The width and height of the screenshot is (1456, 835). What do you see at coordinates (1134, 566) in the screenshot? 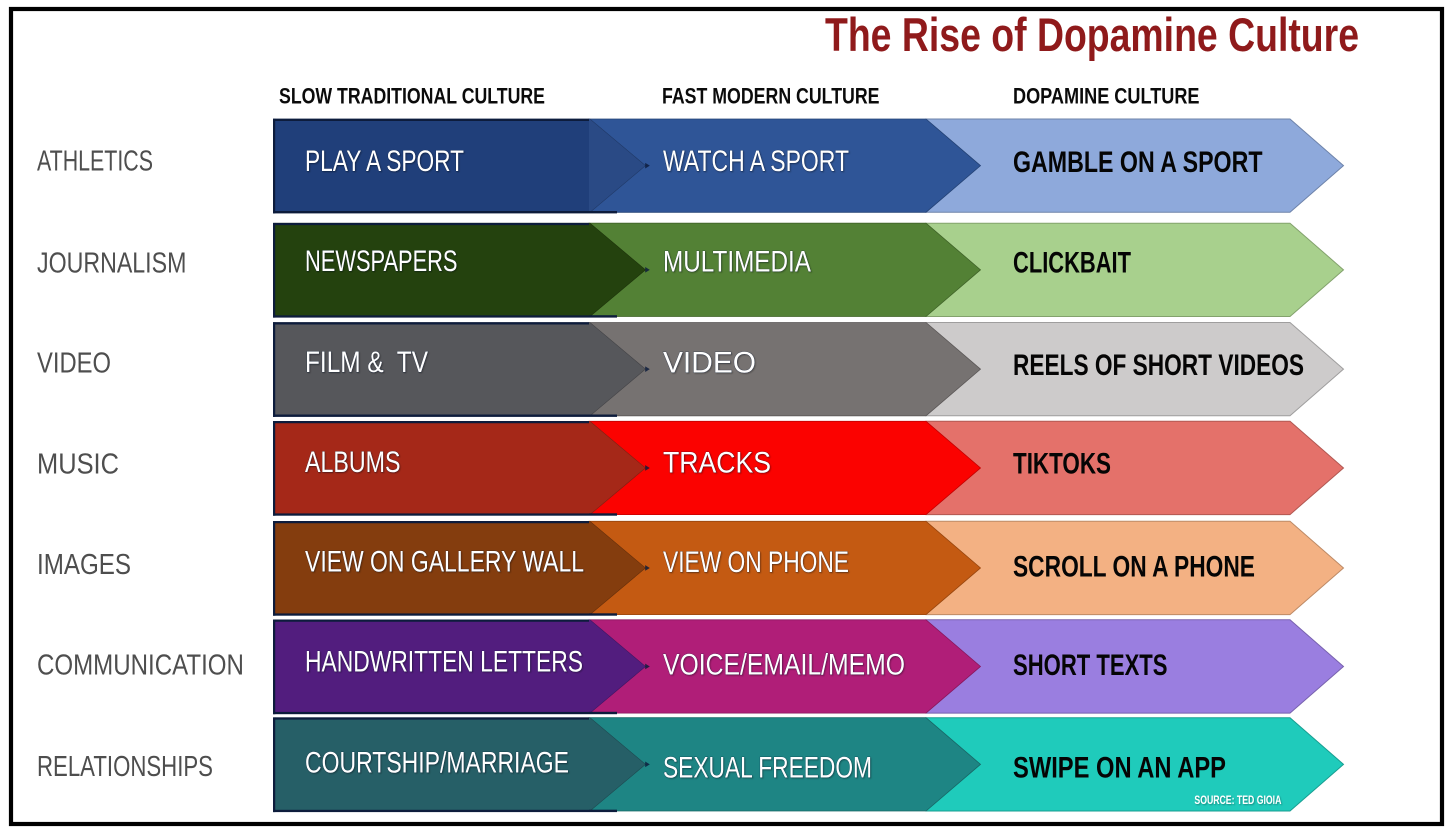
I see `svg-text: SCROLL ON A PHONE` at bounding box center [1134, 566].